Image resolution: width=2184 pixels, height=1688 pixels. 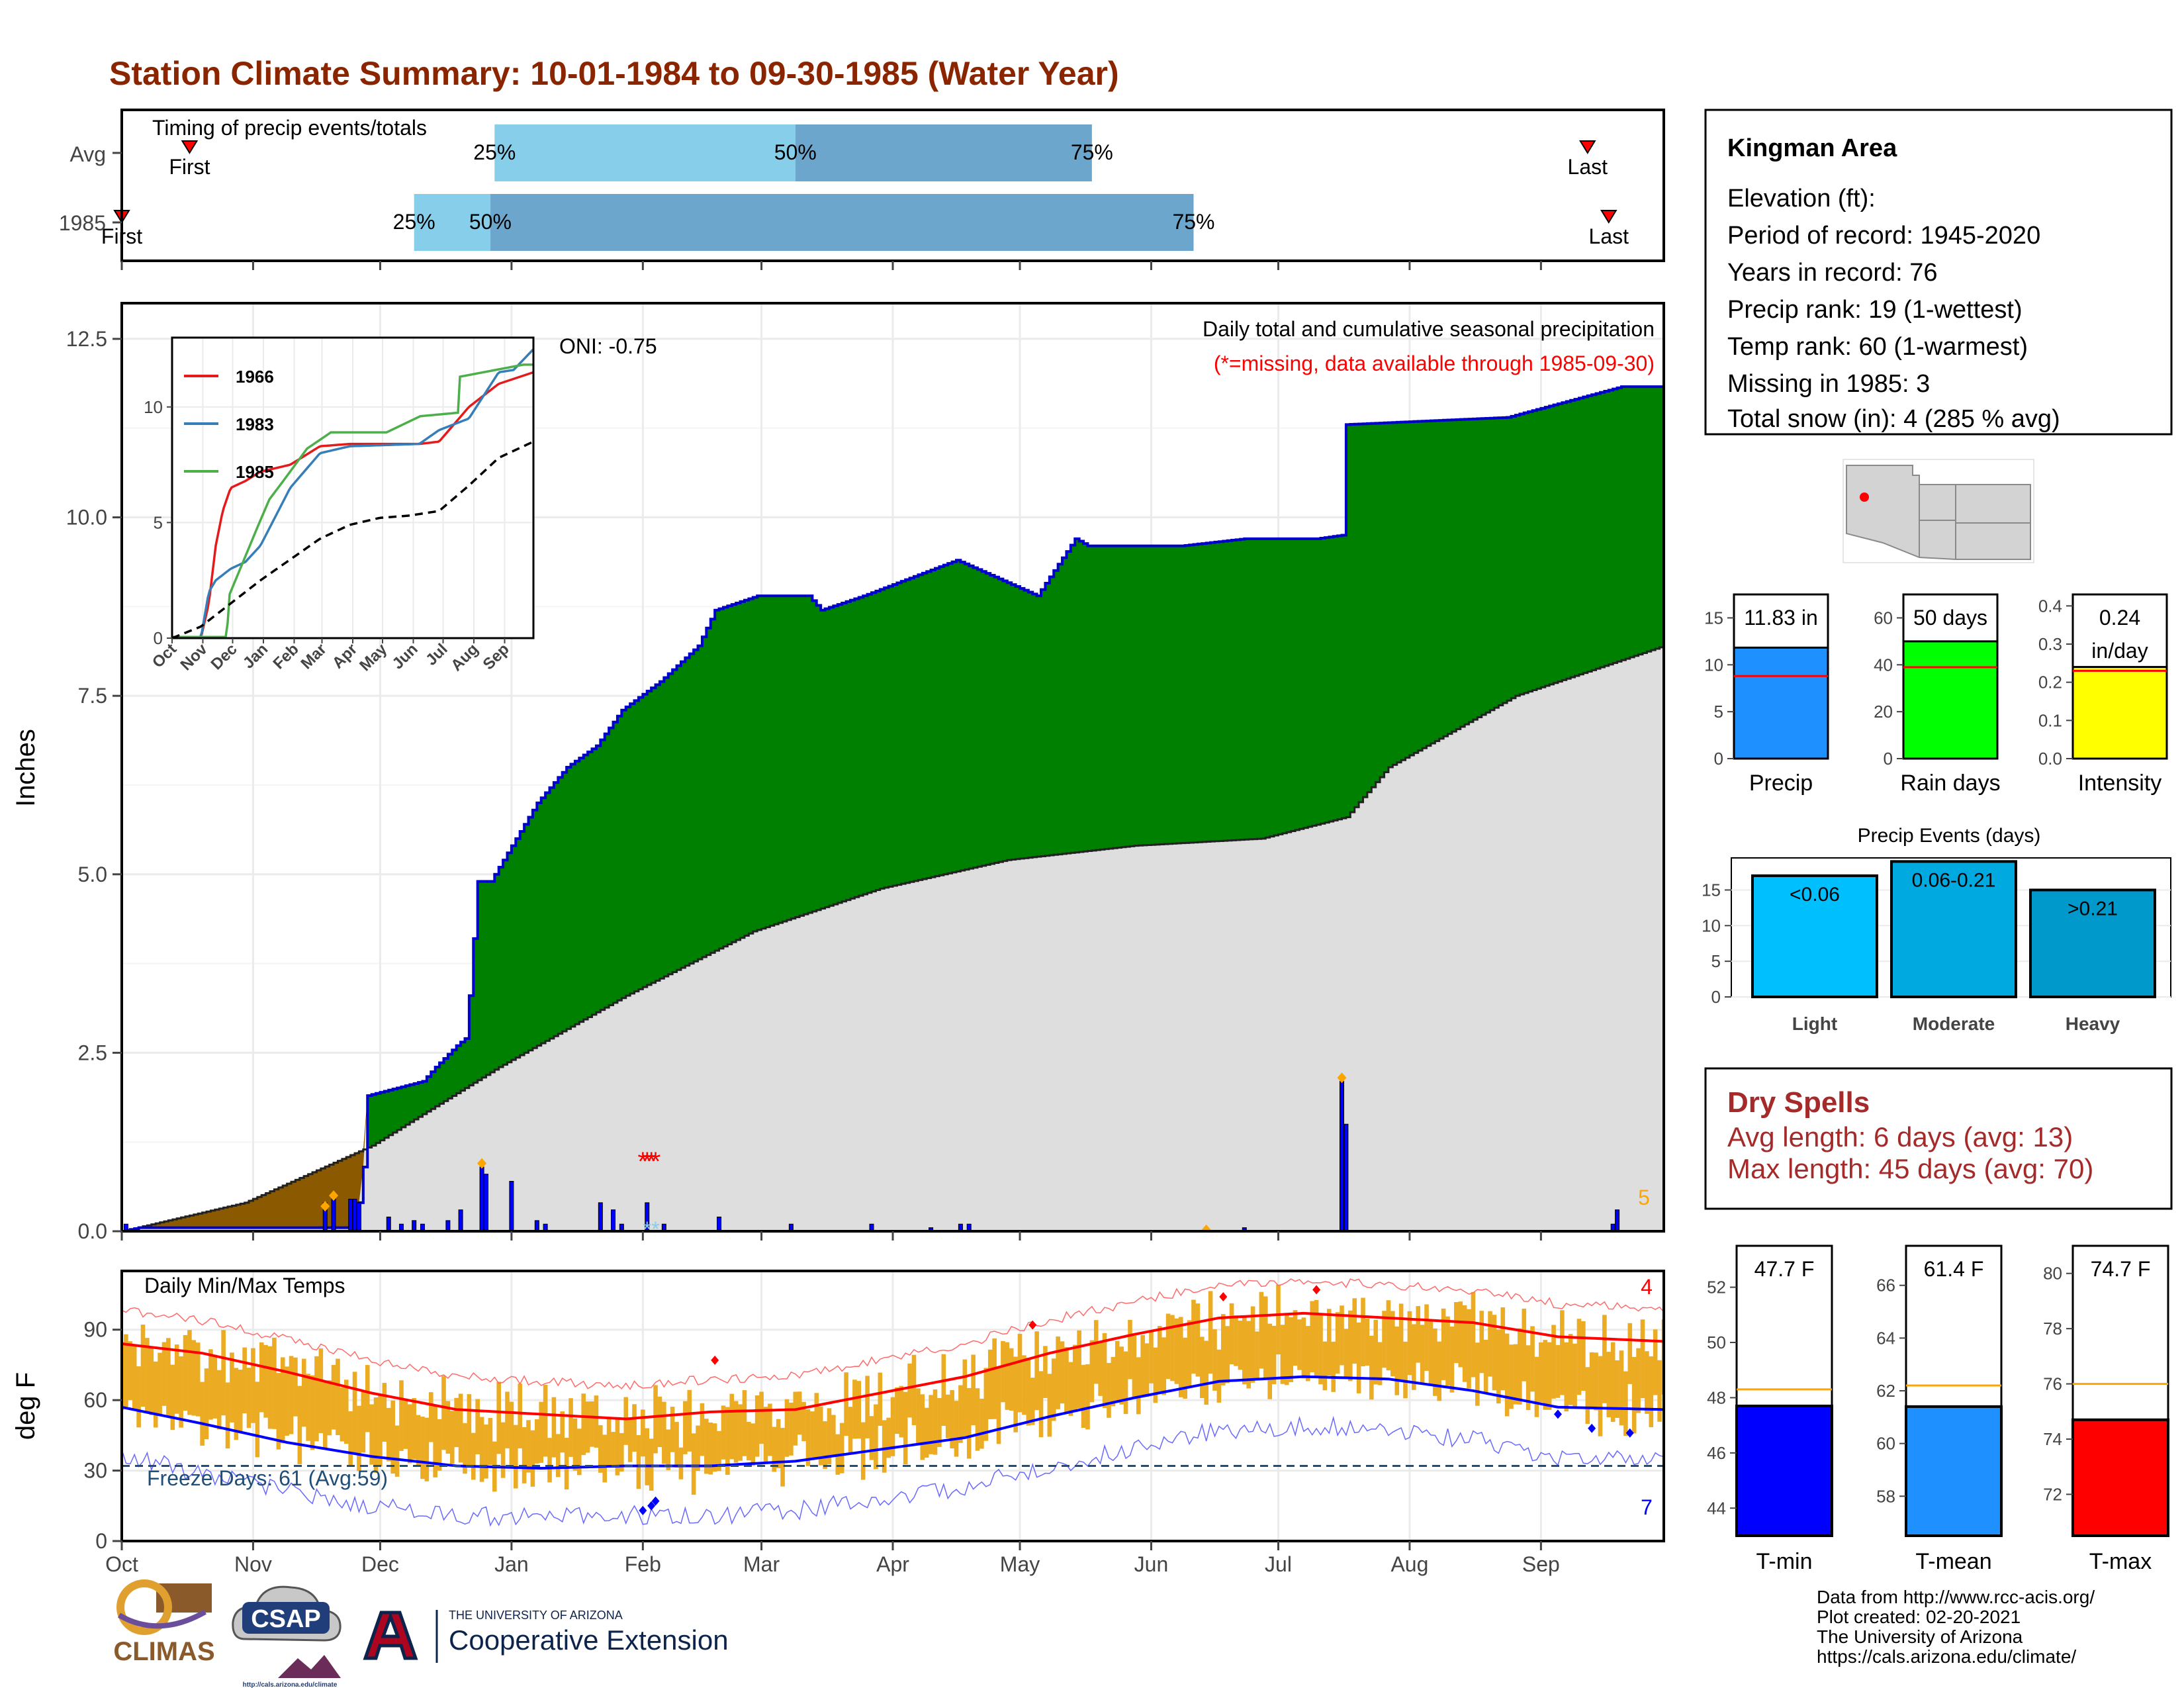 What do you see at coordinates (1894, 419) in the screenshot?
I see `station-info-line: Total snow (in): 4 (285 % avg)` at bounding box center [1894, 419].